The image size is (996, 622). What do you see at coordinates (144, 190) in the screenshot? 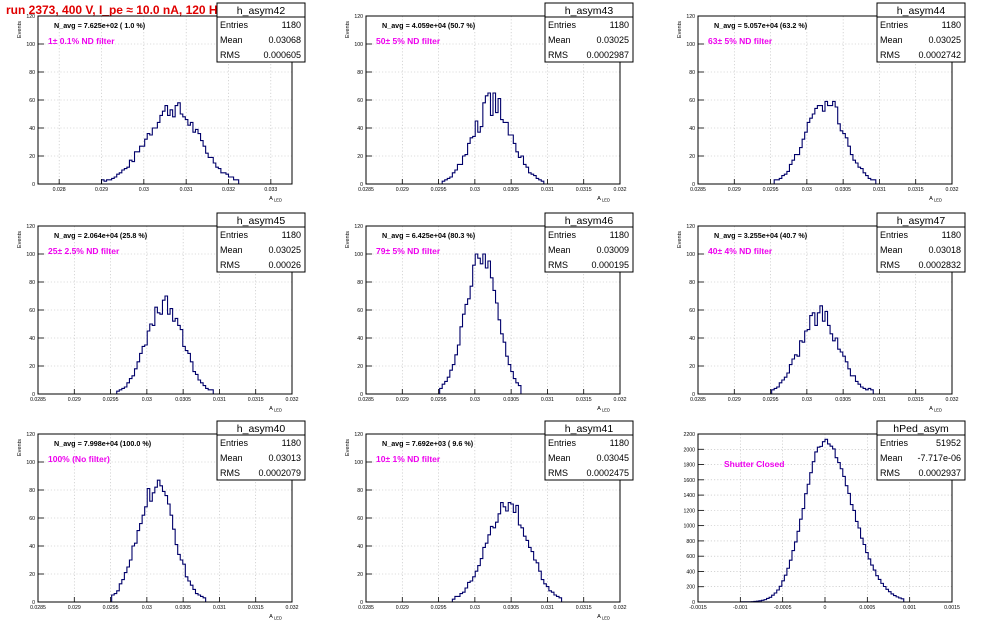
I see `x-tick-label: 0.03` at bounding box center [144, 190].